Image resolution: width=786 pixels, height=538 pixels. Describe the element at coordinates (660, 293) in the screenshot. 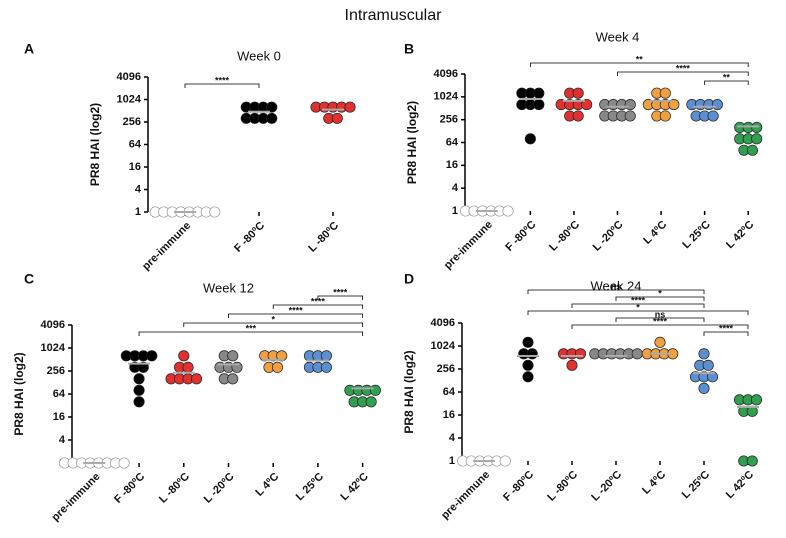

I see `significance-label: *` at that location.